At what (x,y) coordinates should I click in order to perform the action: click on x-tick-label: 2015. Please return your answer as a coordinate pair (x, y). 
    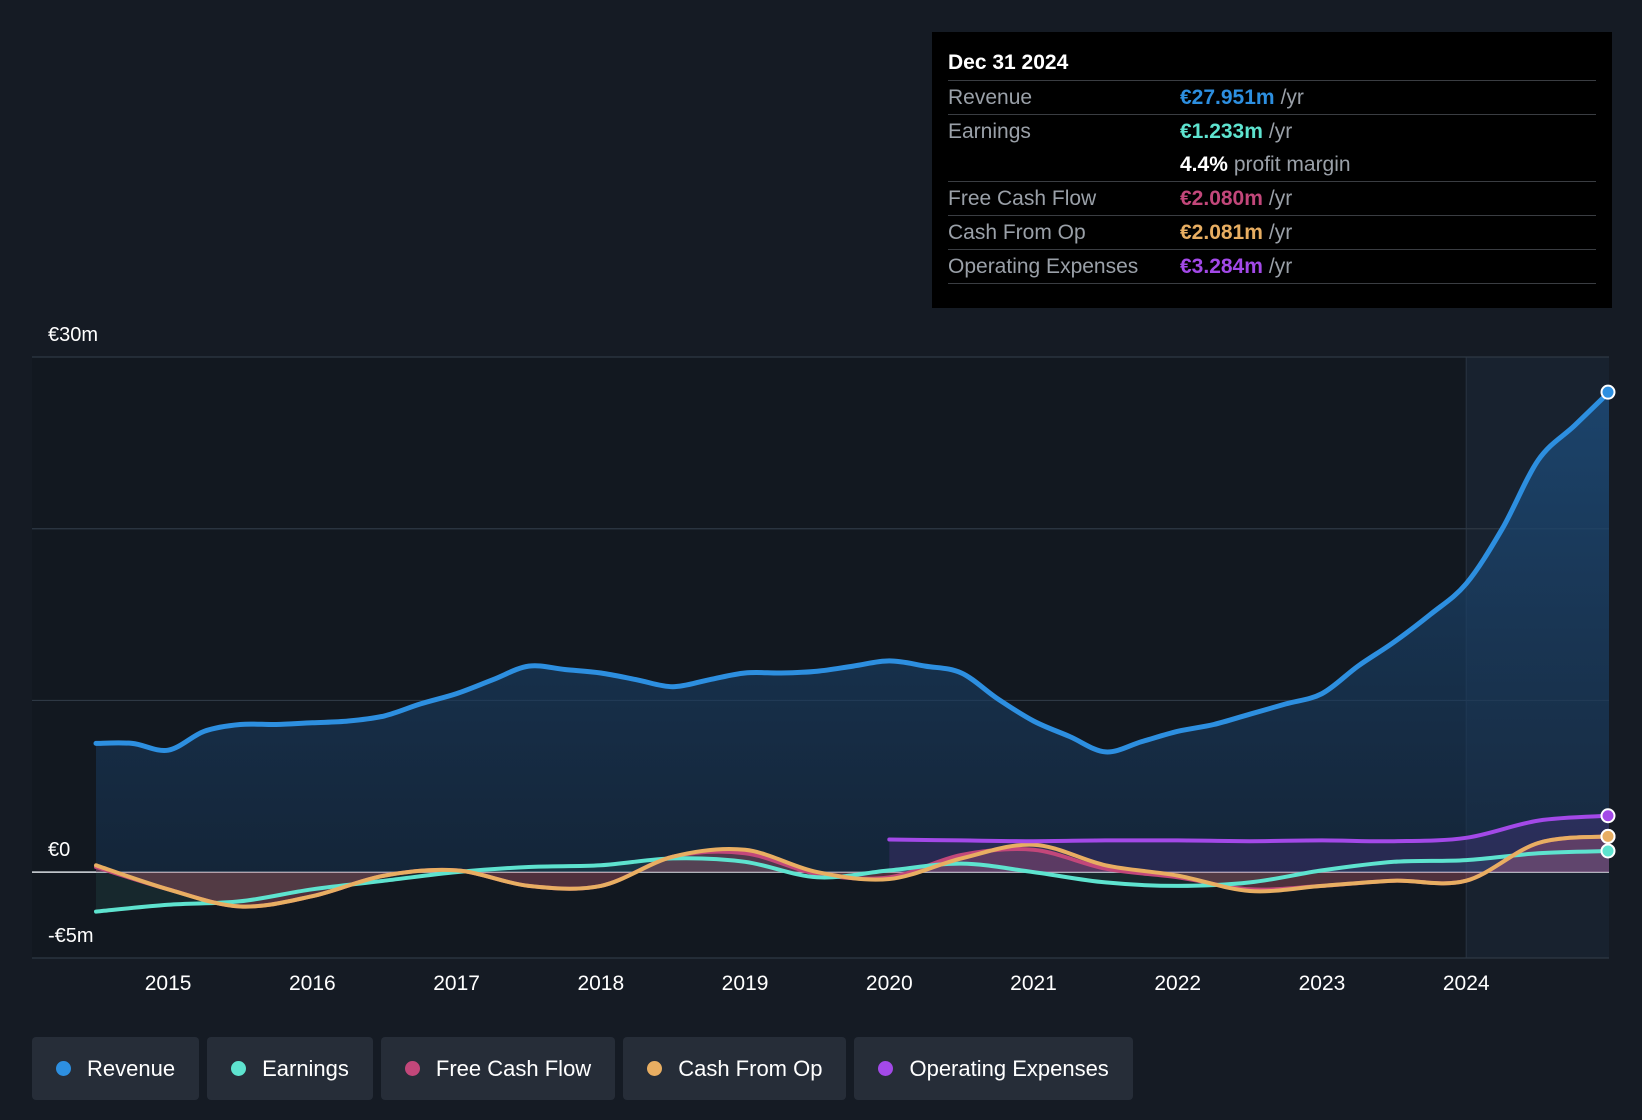
    Looking at the image, I should click on (168, 983).